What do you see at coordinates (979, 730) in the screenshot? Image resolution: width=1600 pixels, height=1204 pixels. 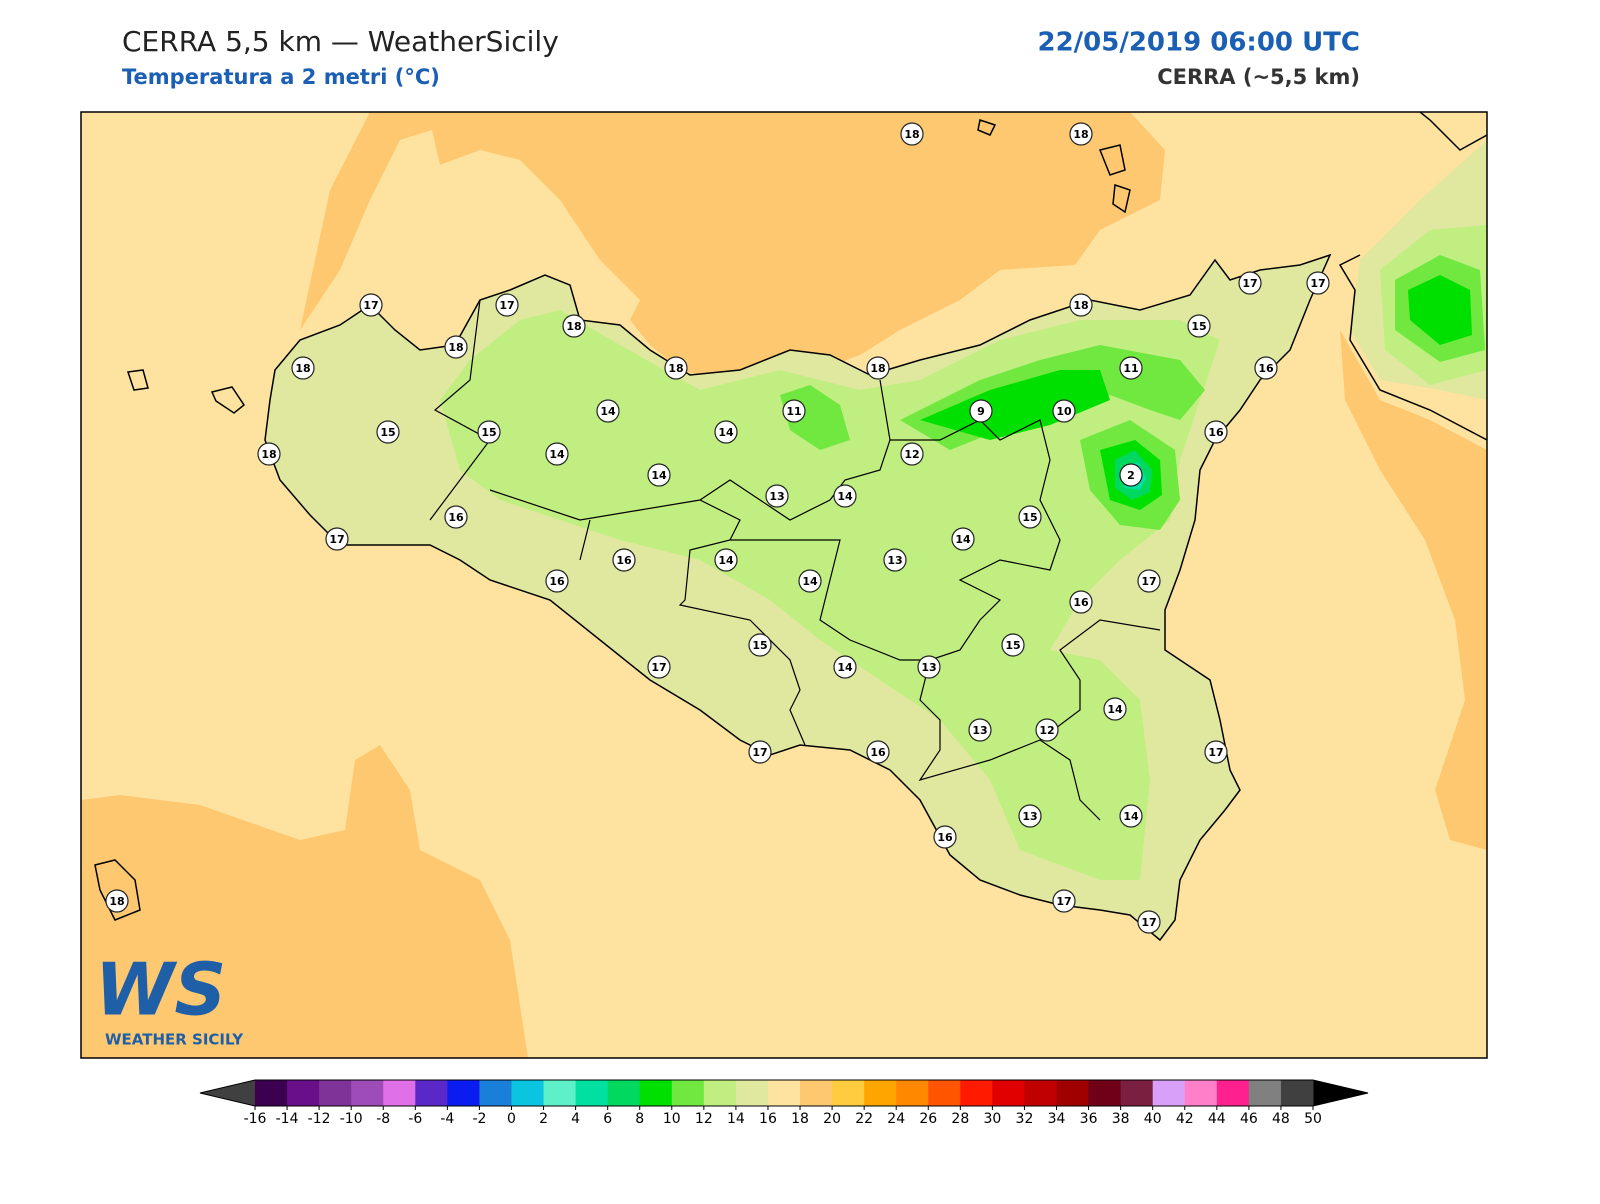 I see `station-value: 13` at bounding box center [979, 730].